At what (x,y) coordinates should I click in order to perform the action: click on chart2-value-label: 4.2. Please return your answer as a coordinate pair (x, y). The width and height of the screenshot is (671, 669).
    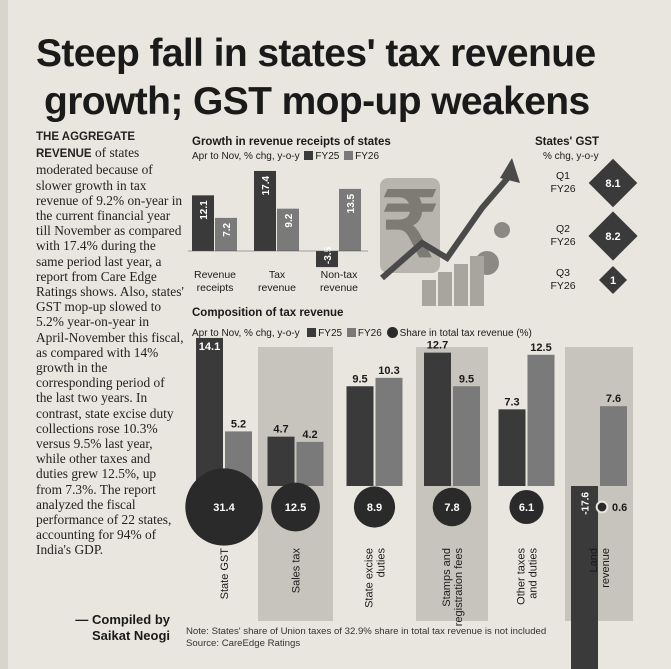
    Looking at the image, I should click on (309, 435).